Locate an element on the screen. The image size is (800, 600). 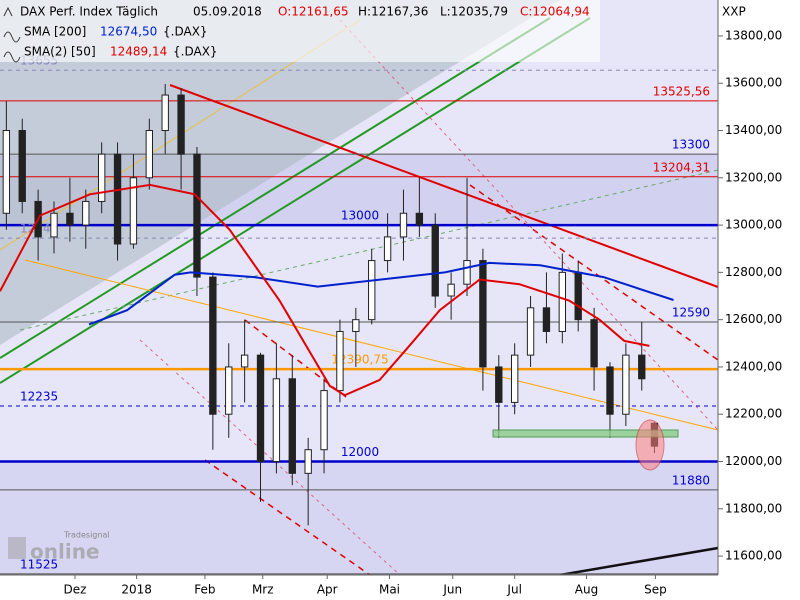
indicator-line is located at coordinates (381, 293).